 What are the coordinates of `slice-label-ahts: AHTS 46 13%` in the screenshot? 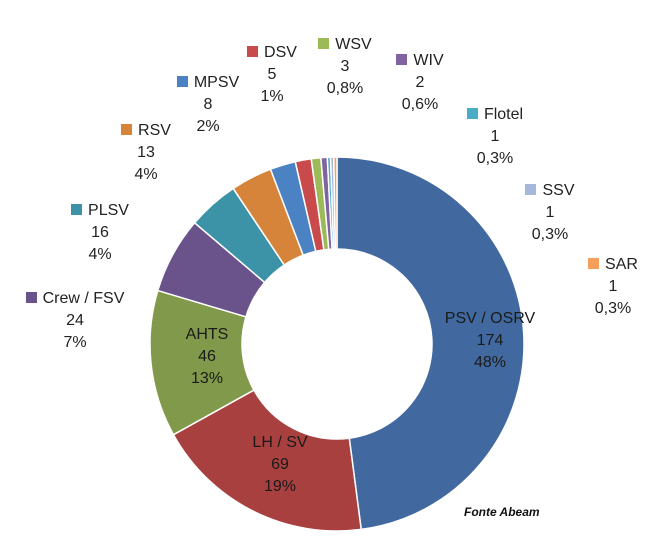 It's located at (207, 357).